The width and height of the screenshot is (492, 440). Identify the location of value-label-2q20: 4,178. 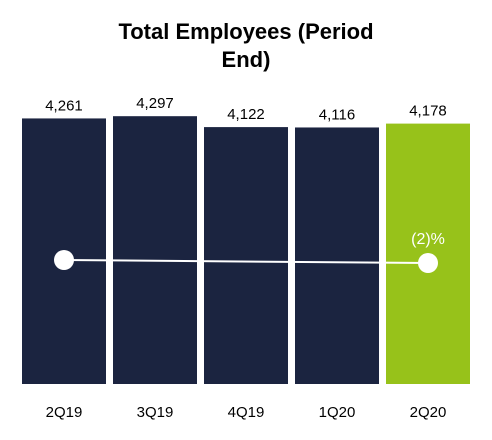
(428, 111).